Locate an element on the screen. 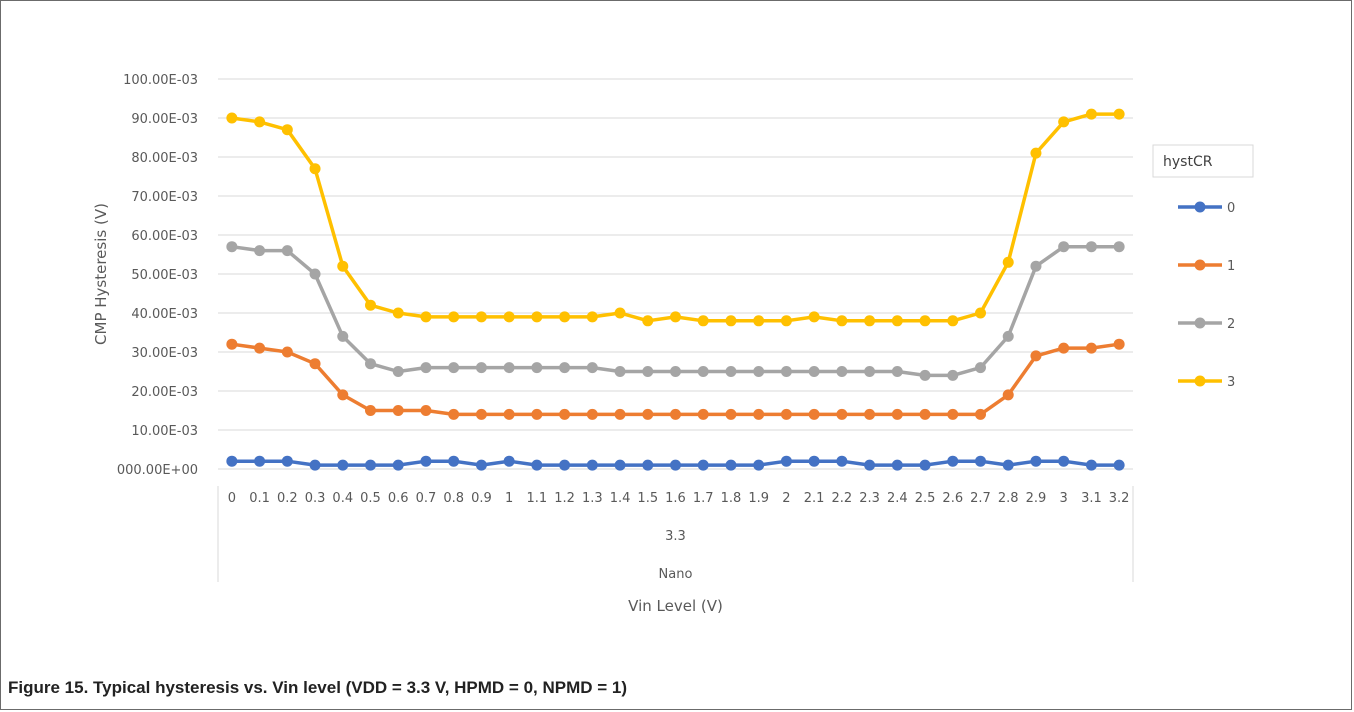 The image size is (1354, 712). x-tick-label: 2.8 is located at coordinates (1008, 498).